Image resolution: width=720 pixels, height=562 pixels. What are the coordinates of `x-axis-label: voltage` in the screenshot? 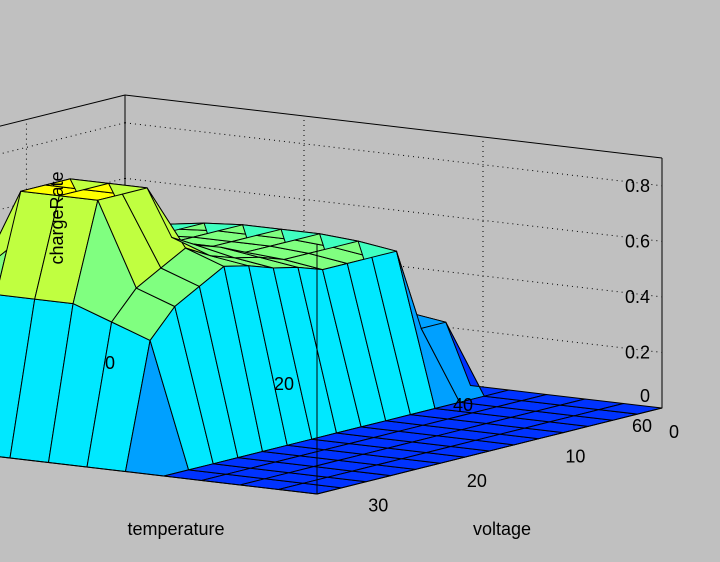 It's located at (502, 529).